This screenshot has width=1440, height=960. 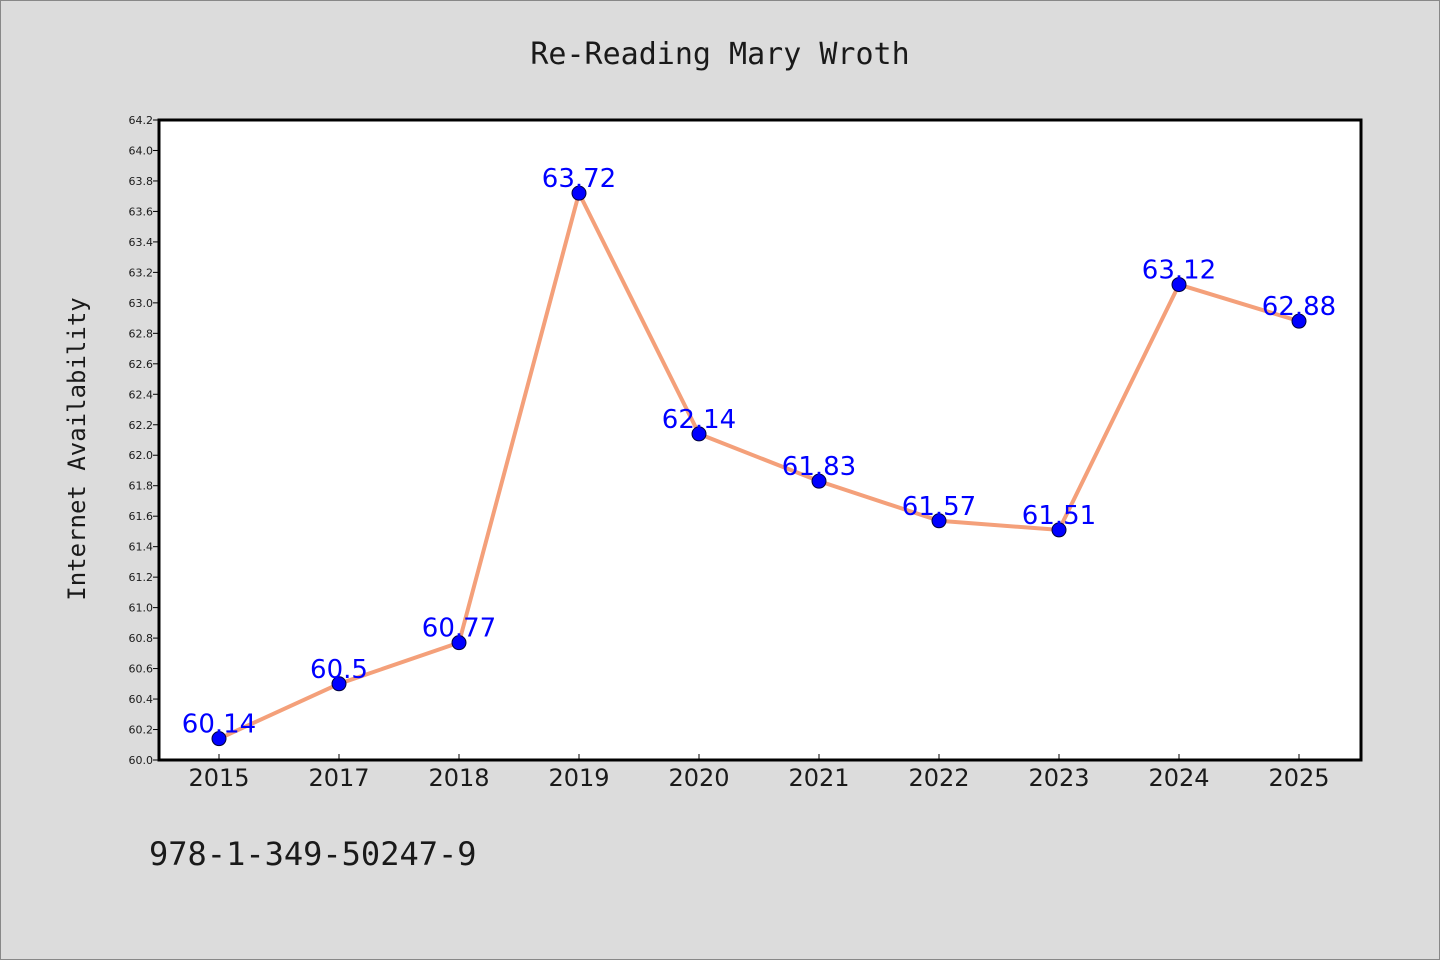 I want to click on data-label: 62.88, so click(x=1299, y=307).